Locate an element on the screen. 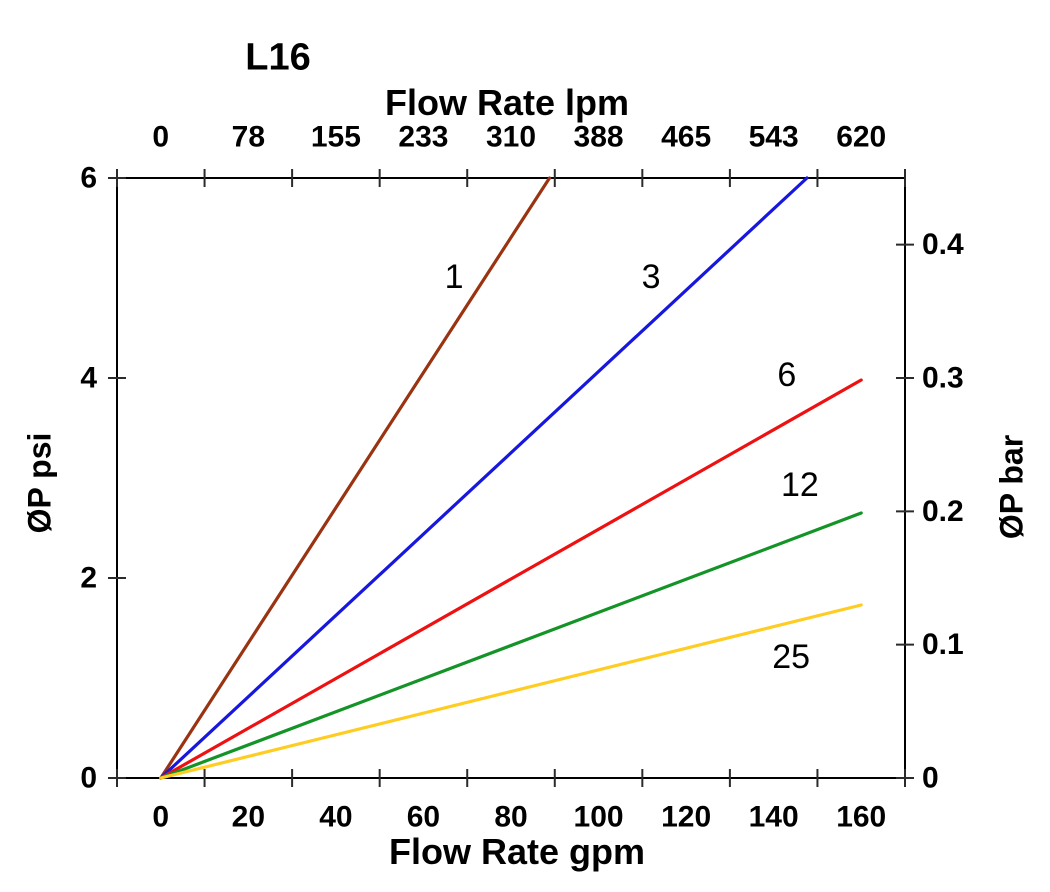 This screenshot has width=1050, height=892. right-tick-label: 0.2 is located at coordinates (943, 511).